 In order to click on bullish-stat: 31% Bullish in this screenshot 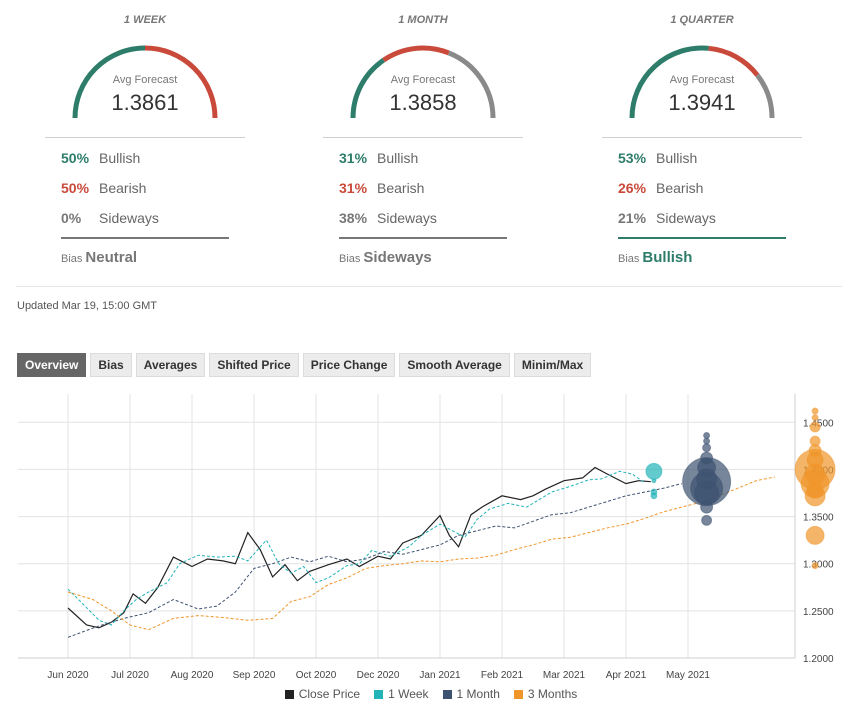, I will do `click(378, 158)`.